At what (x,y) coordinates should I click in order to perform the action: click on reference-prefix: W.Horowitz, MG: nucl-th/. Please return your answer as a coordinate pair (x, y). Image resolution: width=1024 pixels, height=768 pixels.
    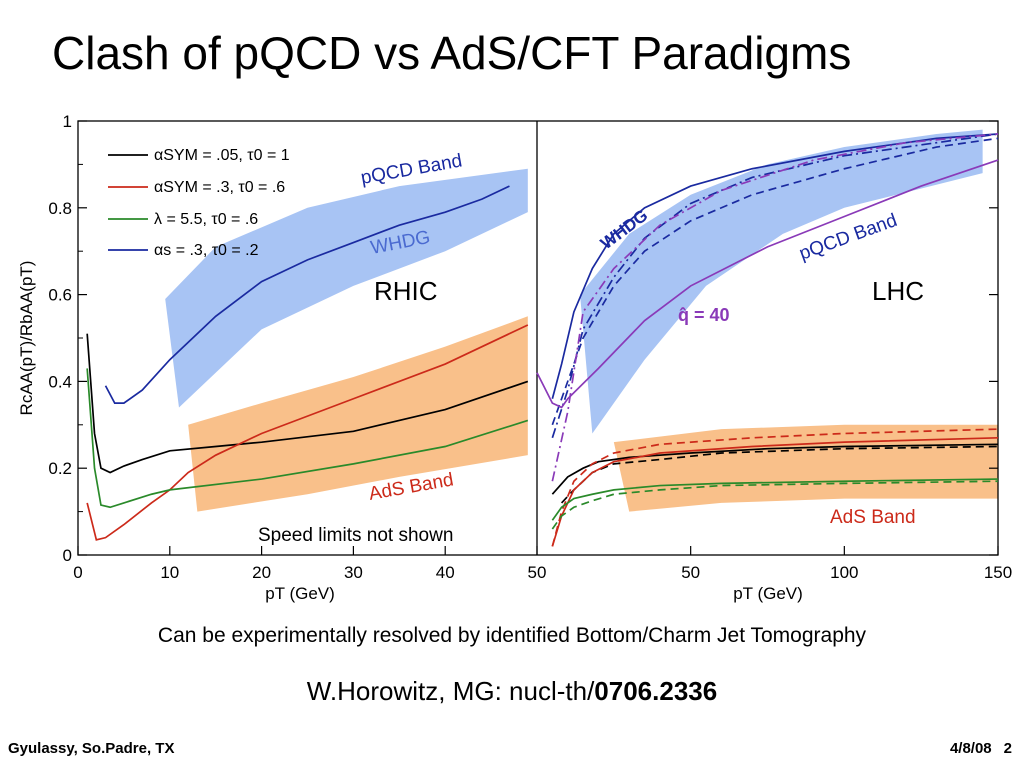
    Looking at the image, I should click on (450, 691).